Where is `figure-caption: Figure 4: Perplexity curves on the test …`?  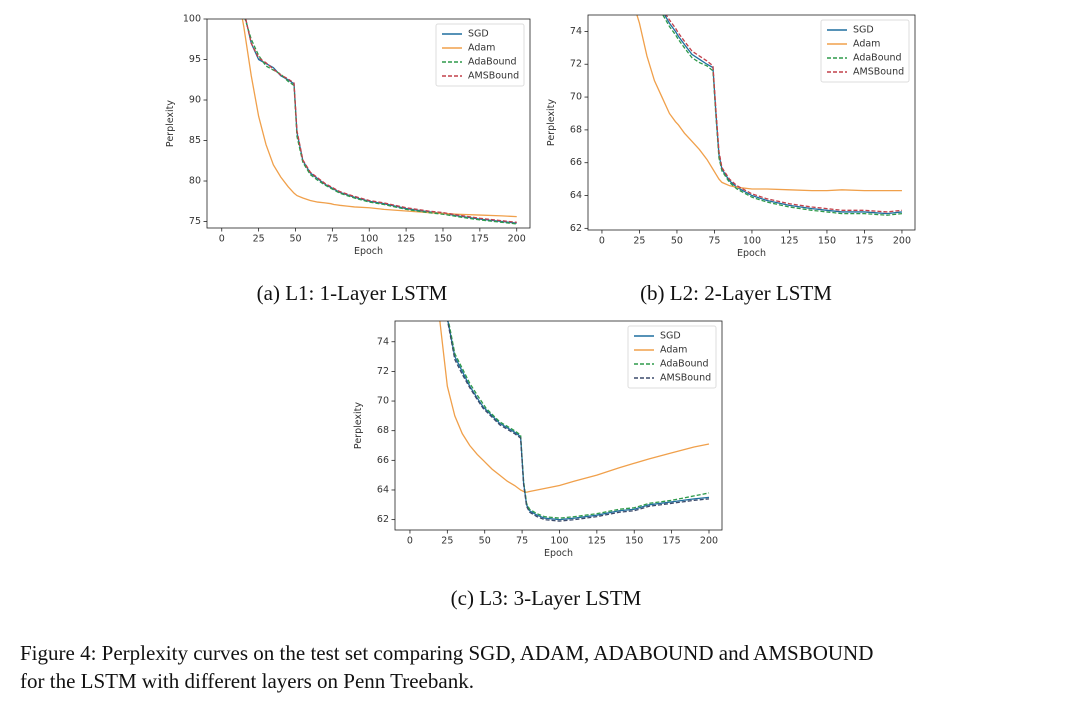
figure-caption: Figure 4: Perplexity curves on the test … is located at coordinates (446, 653).